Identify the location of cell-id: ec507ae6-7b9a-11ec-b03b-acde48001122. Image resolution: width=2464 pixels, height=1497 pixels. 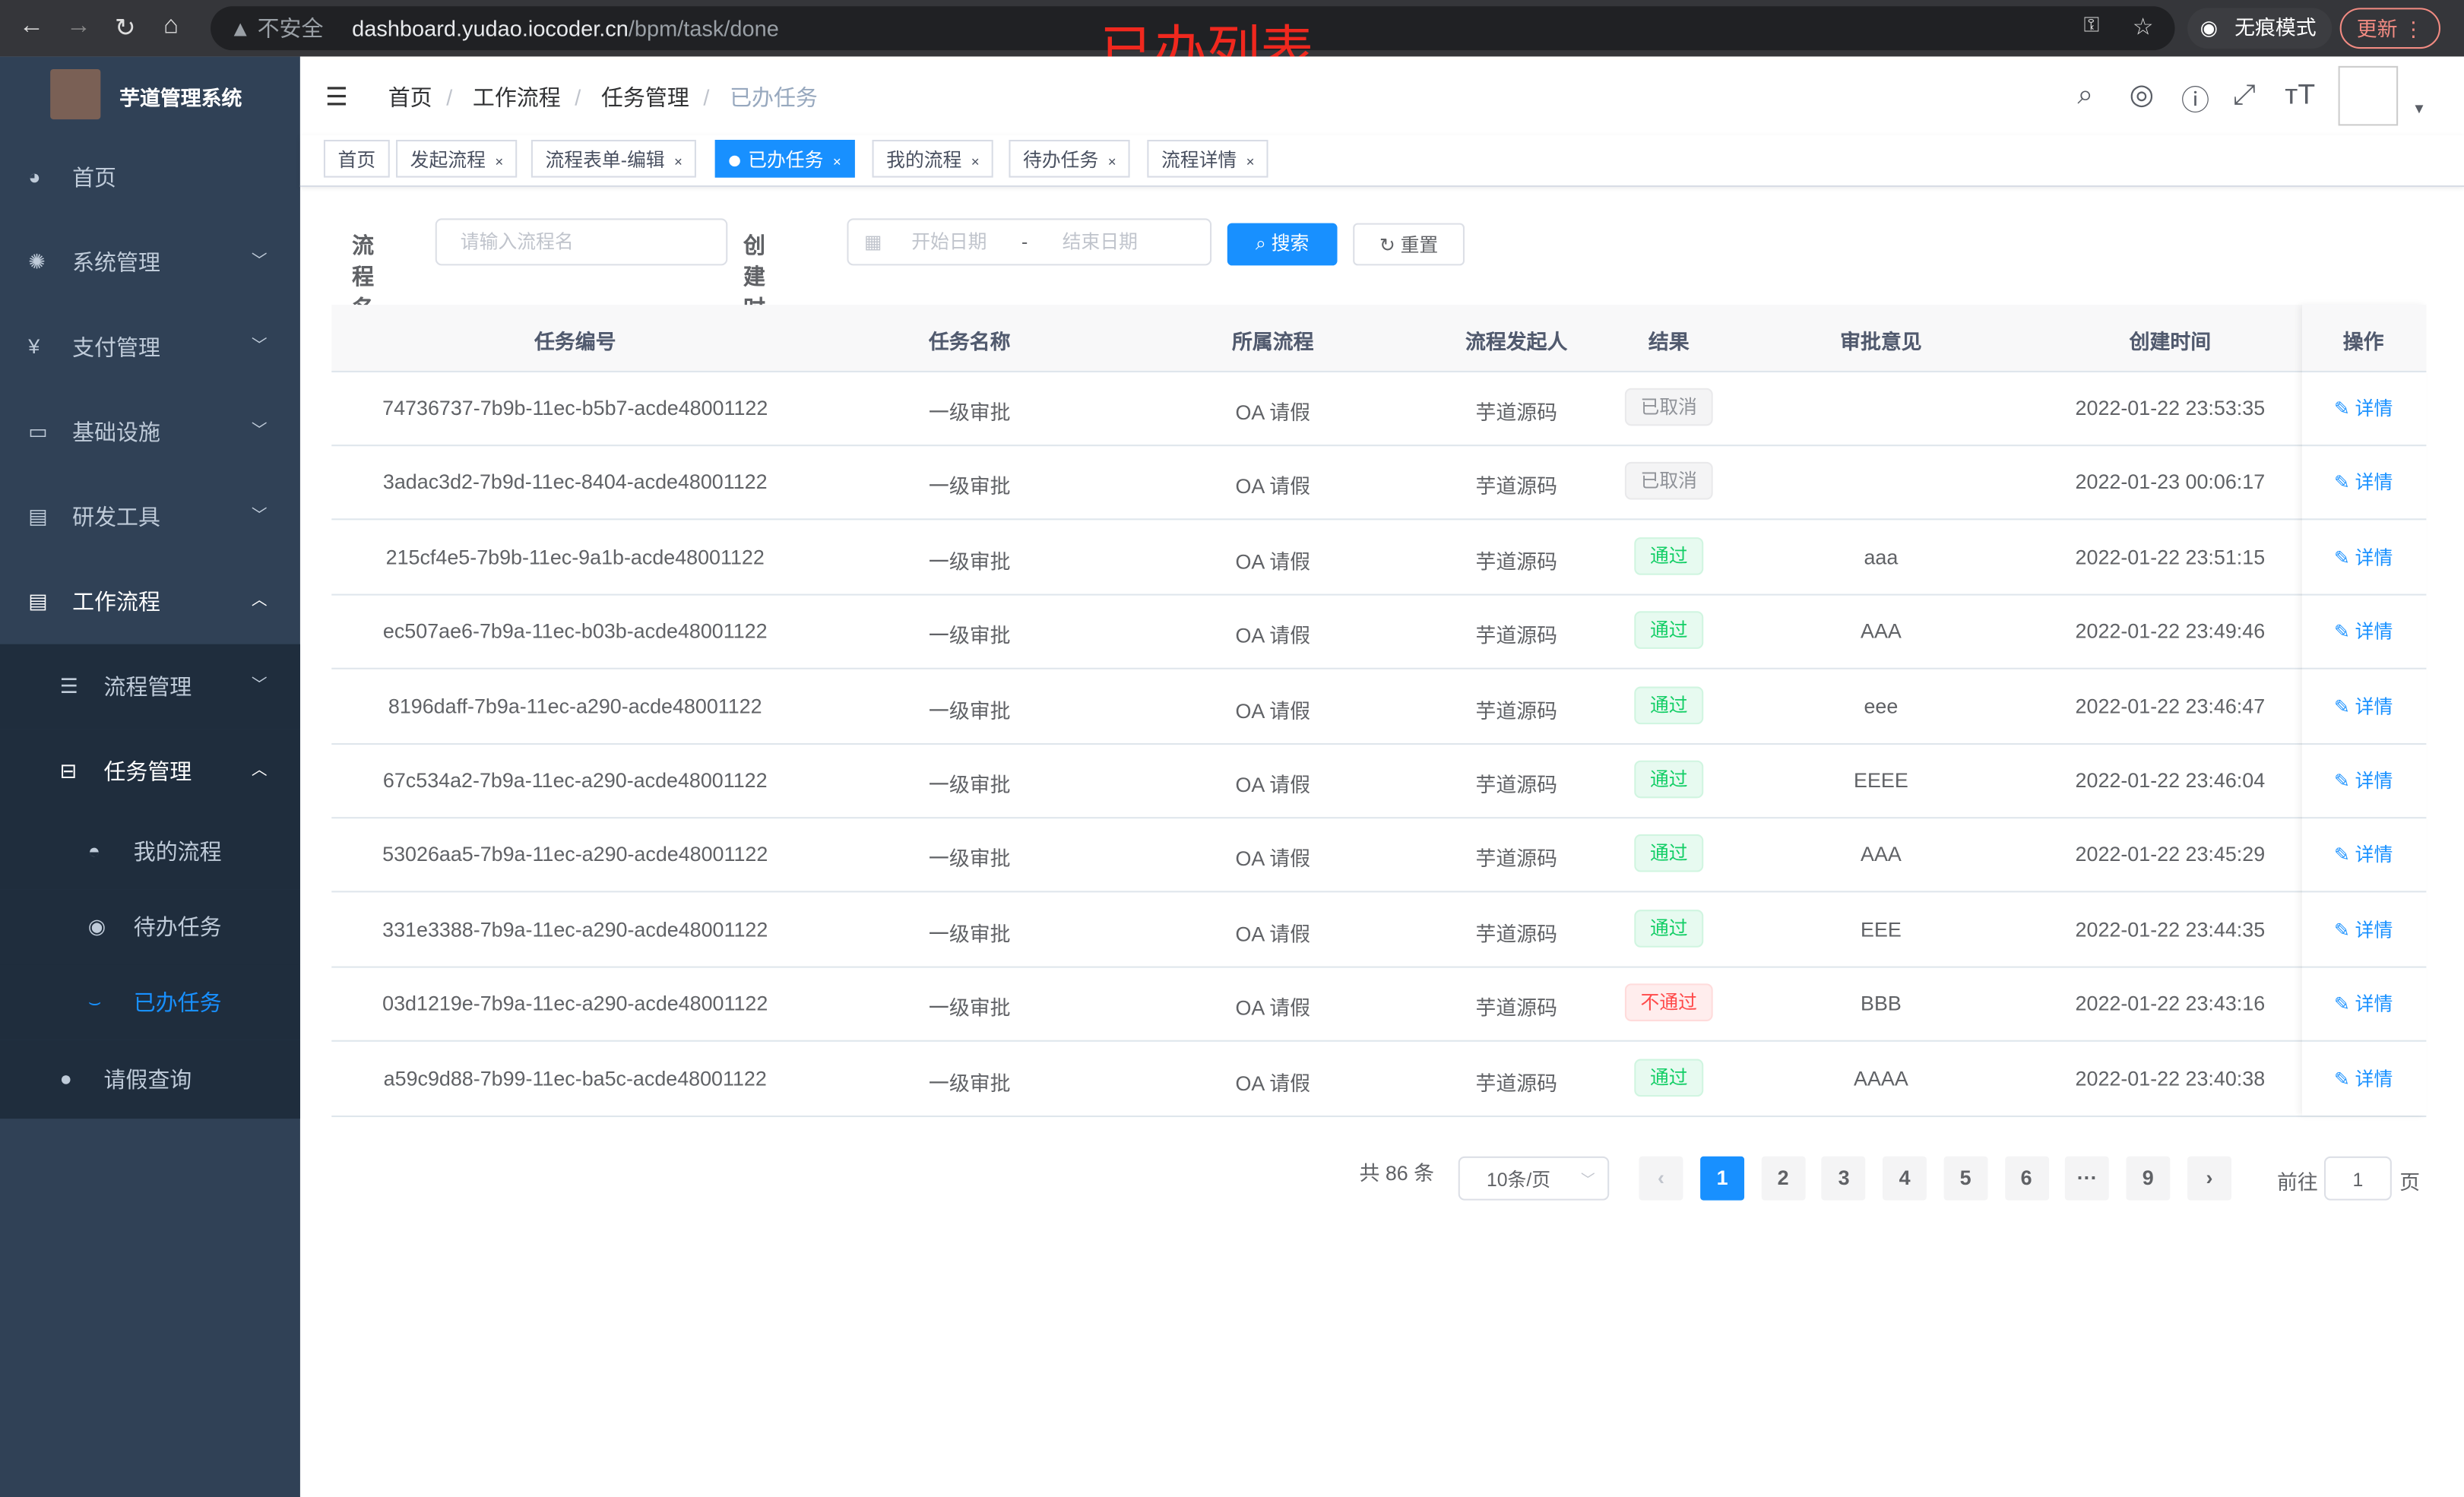
(575, 631).